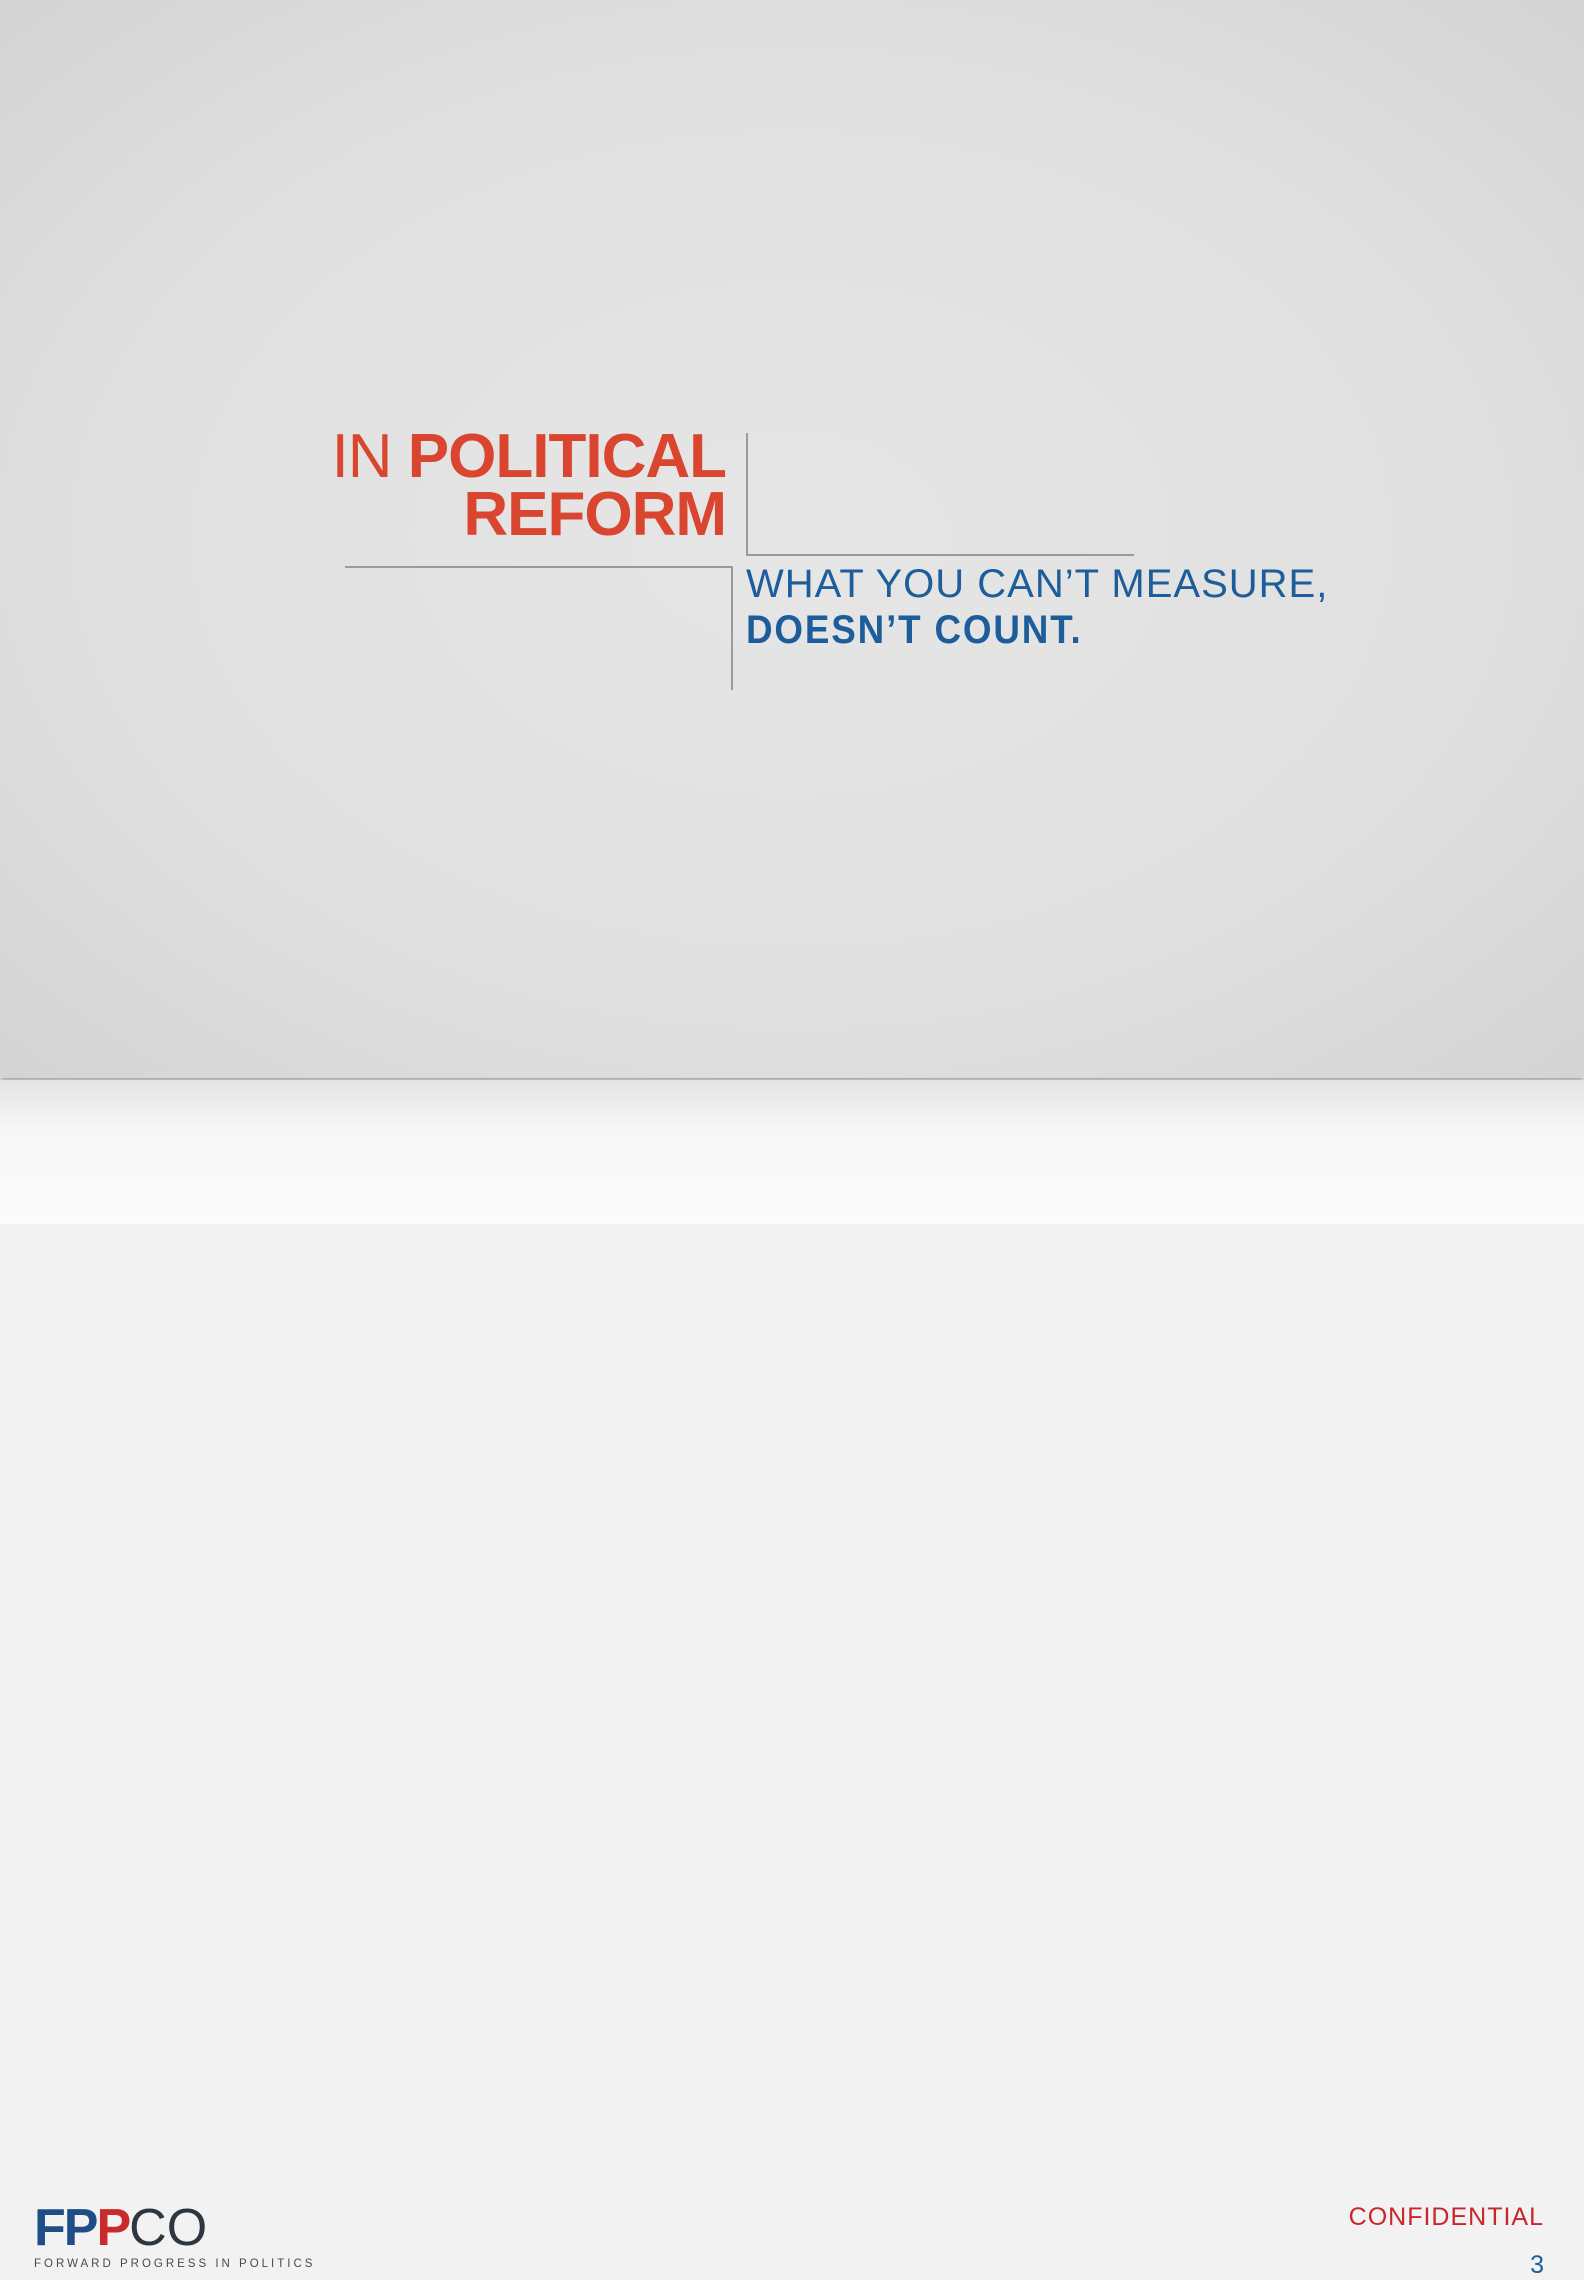 This screenshot has width=1584, height=2280. Describe the element at coordinates (1537, 2265) in the screenshot. I see `page-number: 3` at that location.